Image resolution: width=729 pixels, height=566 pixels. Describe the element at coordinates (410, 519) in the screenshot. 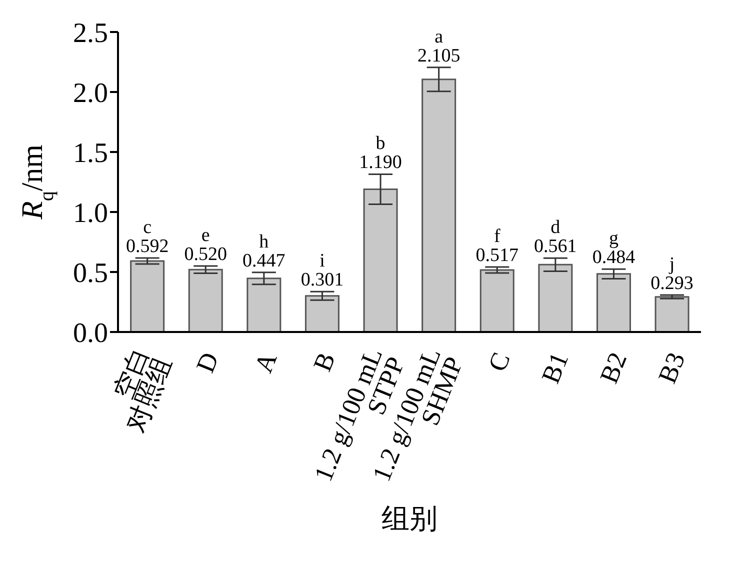

I see `x-axis-title: 组别` at that location.